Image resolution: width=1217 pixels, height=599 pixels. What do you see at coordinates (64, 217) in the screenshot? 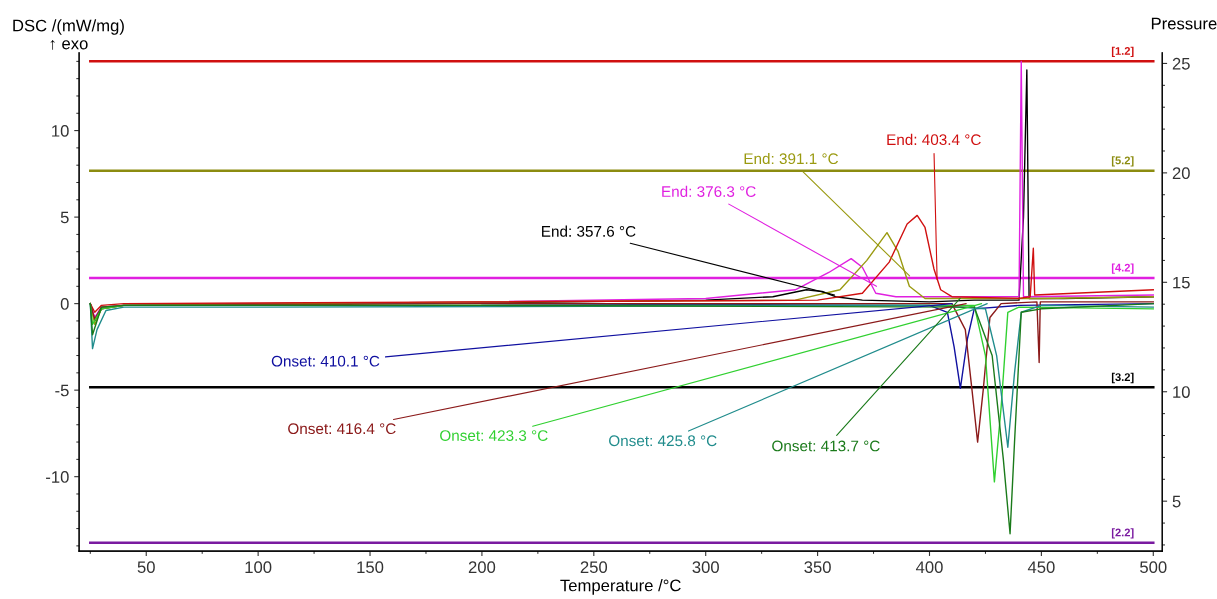
I see `y-tick-label: 5` at bounding box center [64, 217].